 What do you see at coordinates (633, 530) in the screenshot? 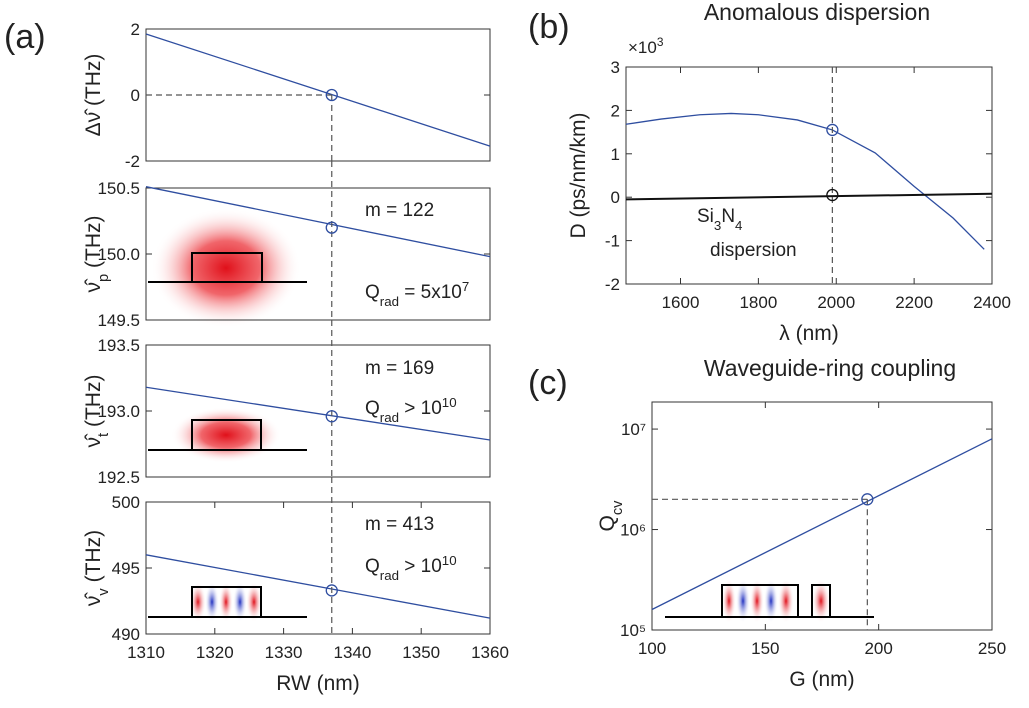
I see `y-tick-label: 10⁶` at bounding box center [633, 530].